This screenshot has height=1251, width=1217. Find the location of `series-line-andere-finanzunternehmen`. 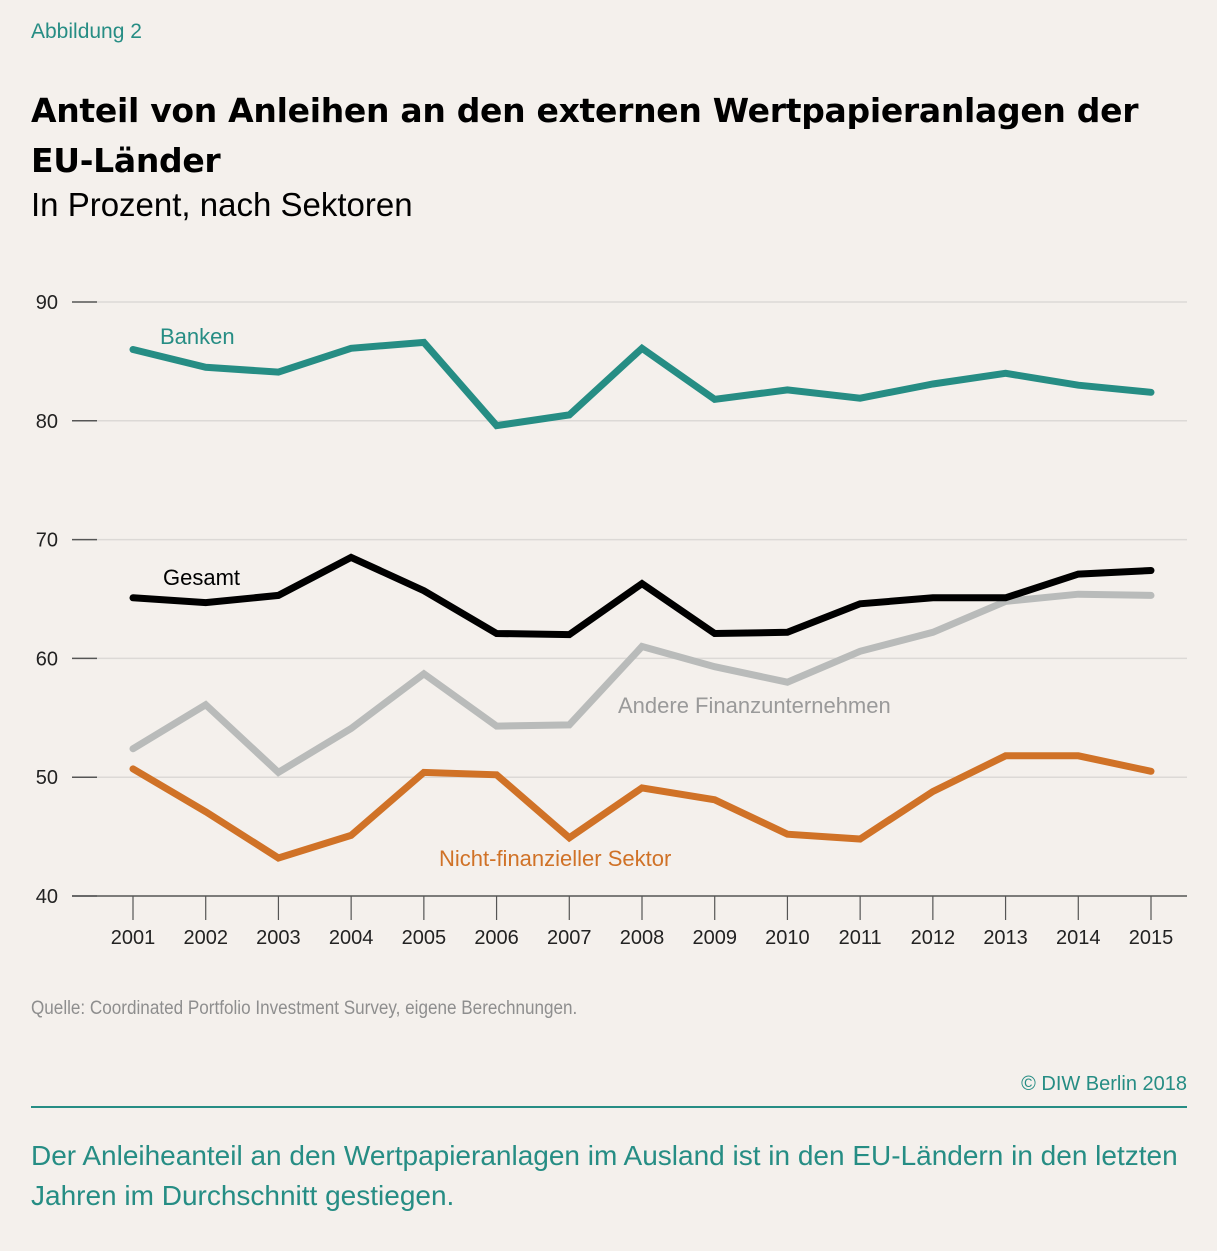

series-line-andere-finanzunternehmen is located at coordinates (642, 683).